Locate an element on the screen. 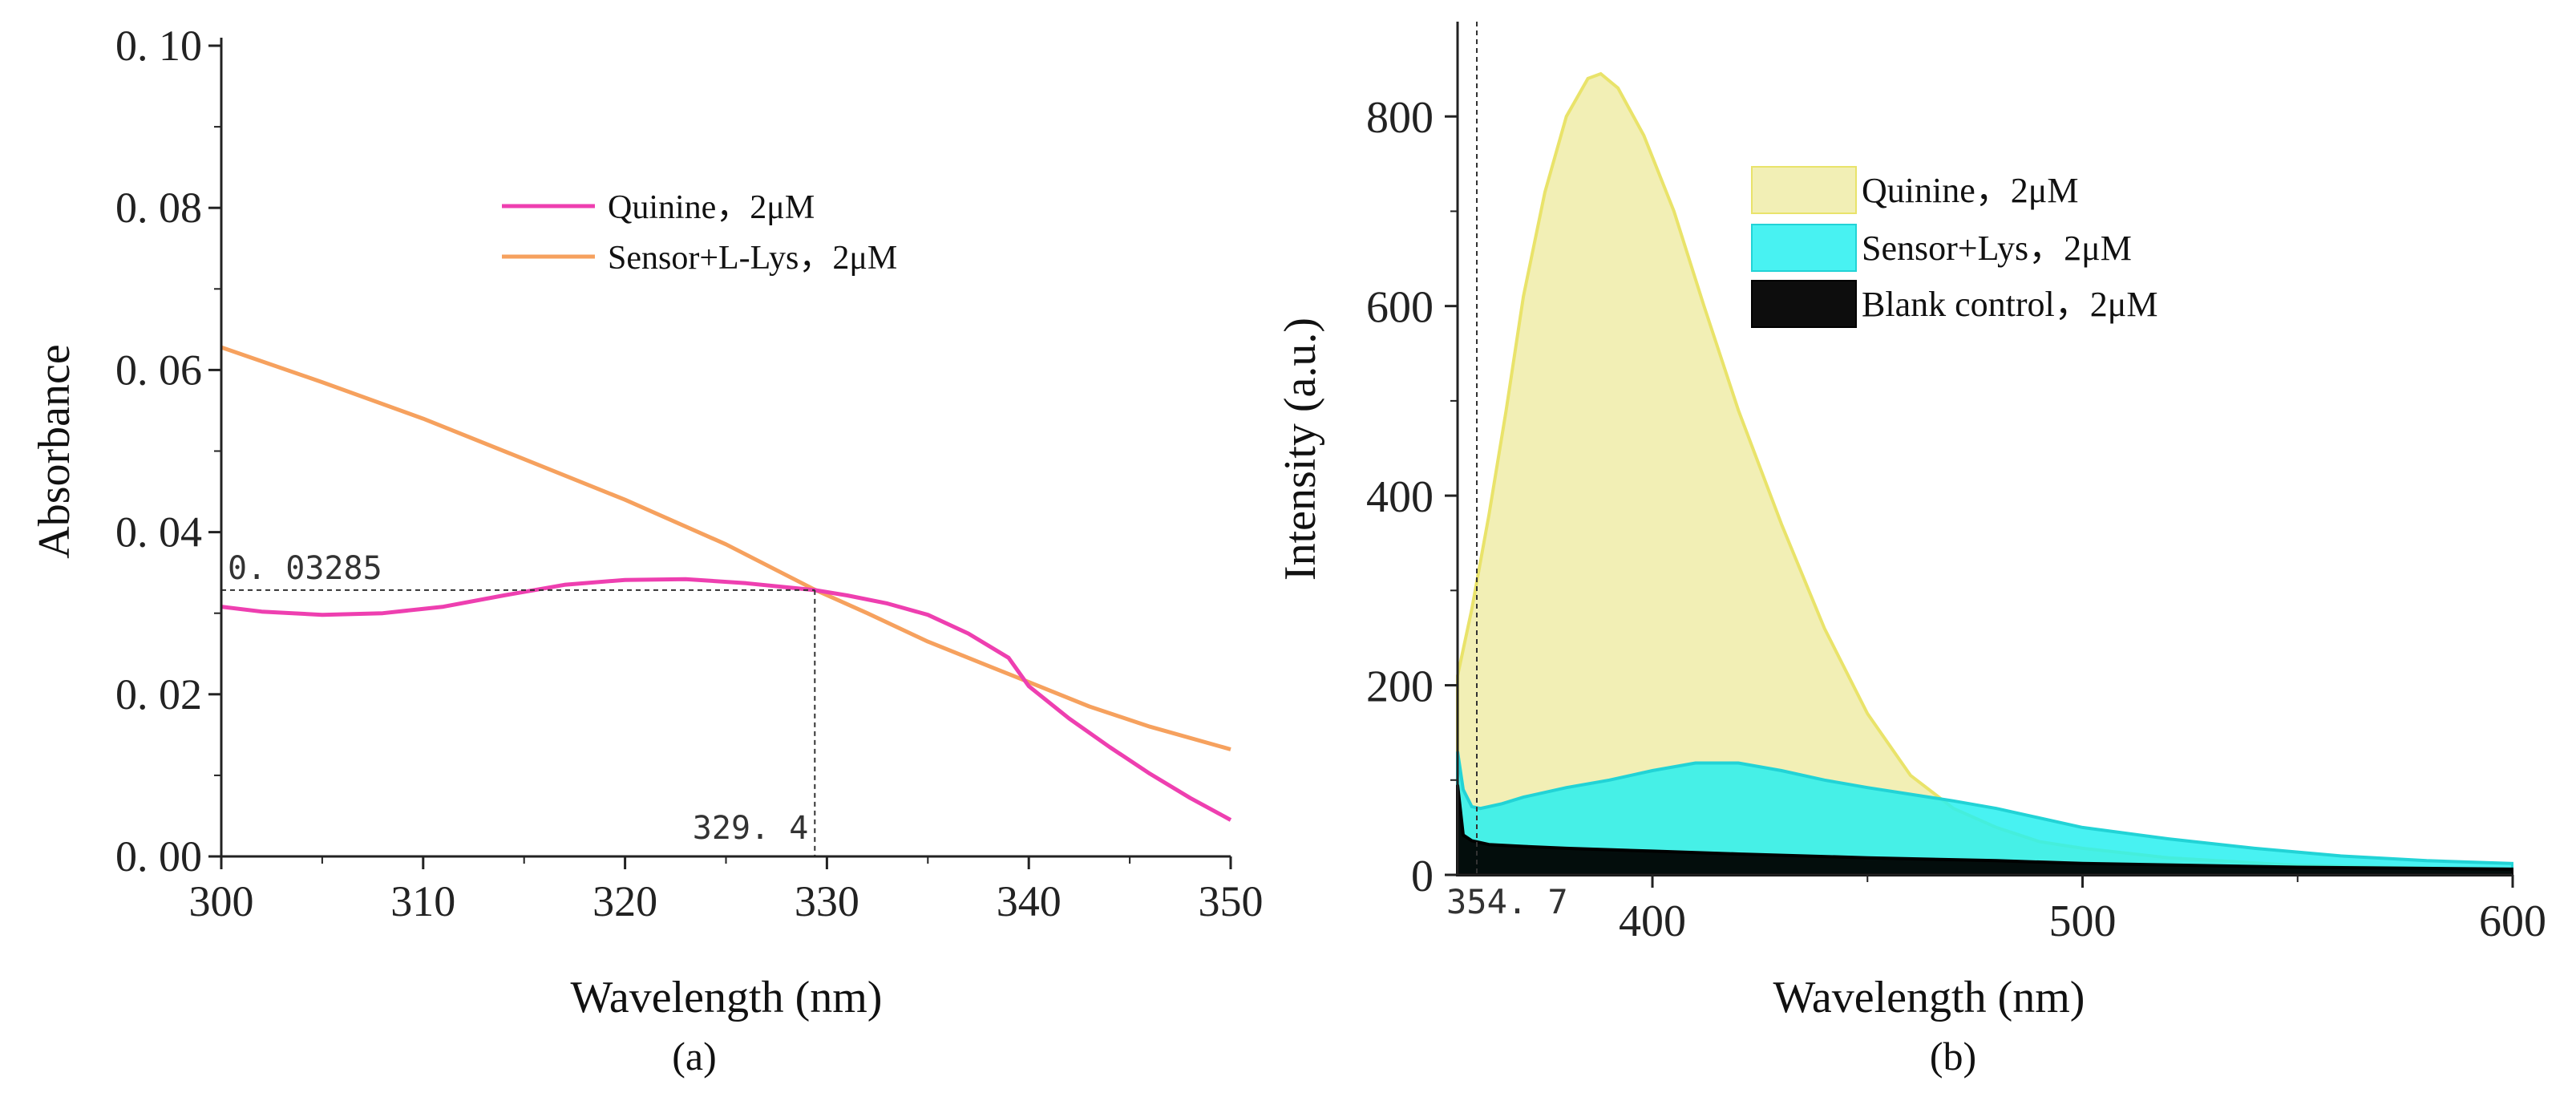  legend-label-quinine-b: Quinine，2μM is located at coordinates (1970, 190).